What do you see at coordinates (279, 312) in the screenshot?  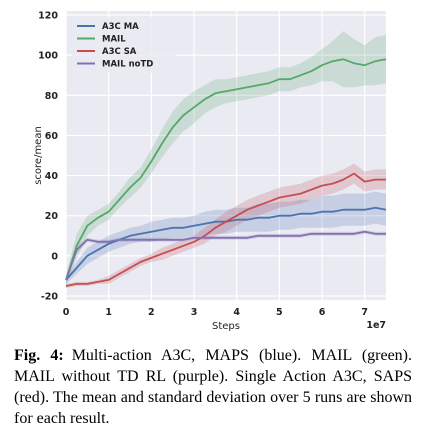 I see `x-tick-label: 5` at bounding box center [279, 312].